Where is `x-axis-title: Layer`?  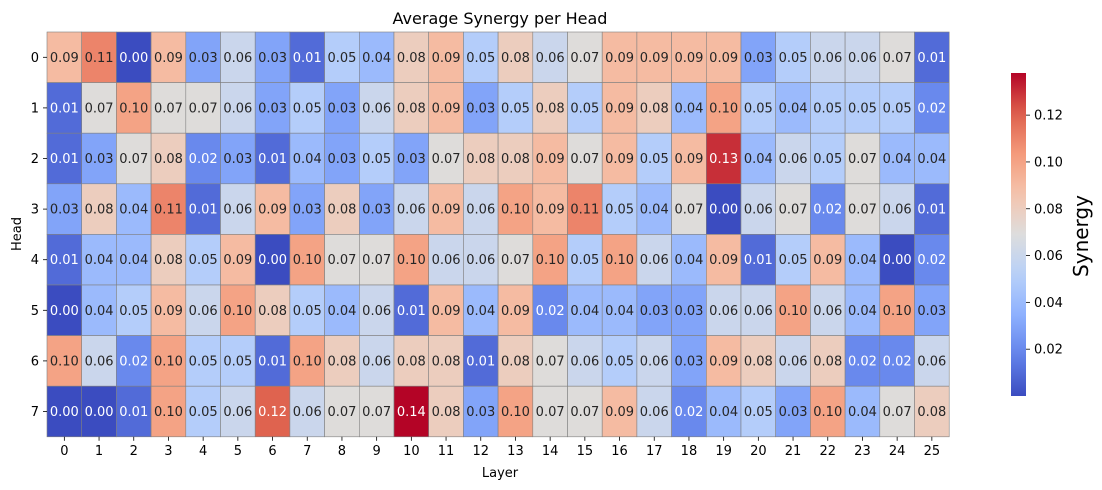 x-axis-title: Layer is located at coordinates (500, 473).